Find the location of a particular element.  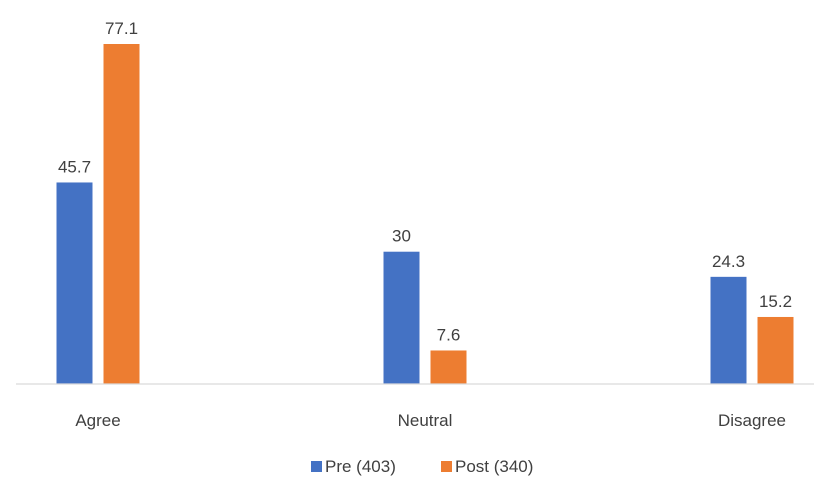

data-label-neutral-series-1: 7.6 is located at coordinates (449, 334).